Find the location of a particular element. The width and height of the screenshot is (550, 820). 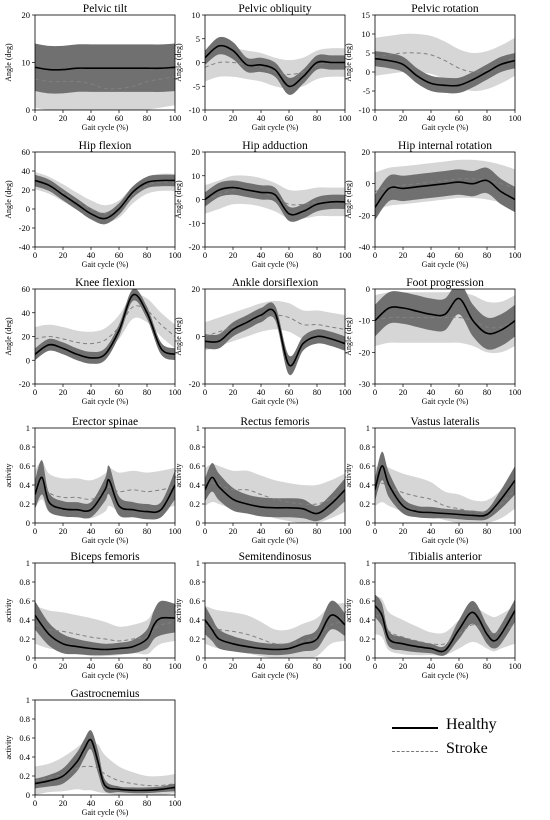

legend-item-healthy: Healthy is located at coordinates (471, 727).